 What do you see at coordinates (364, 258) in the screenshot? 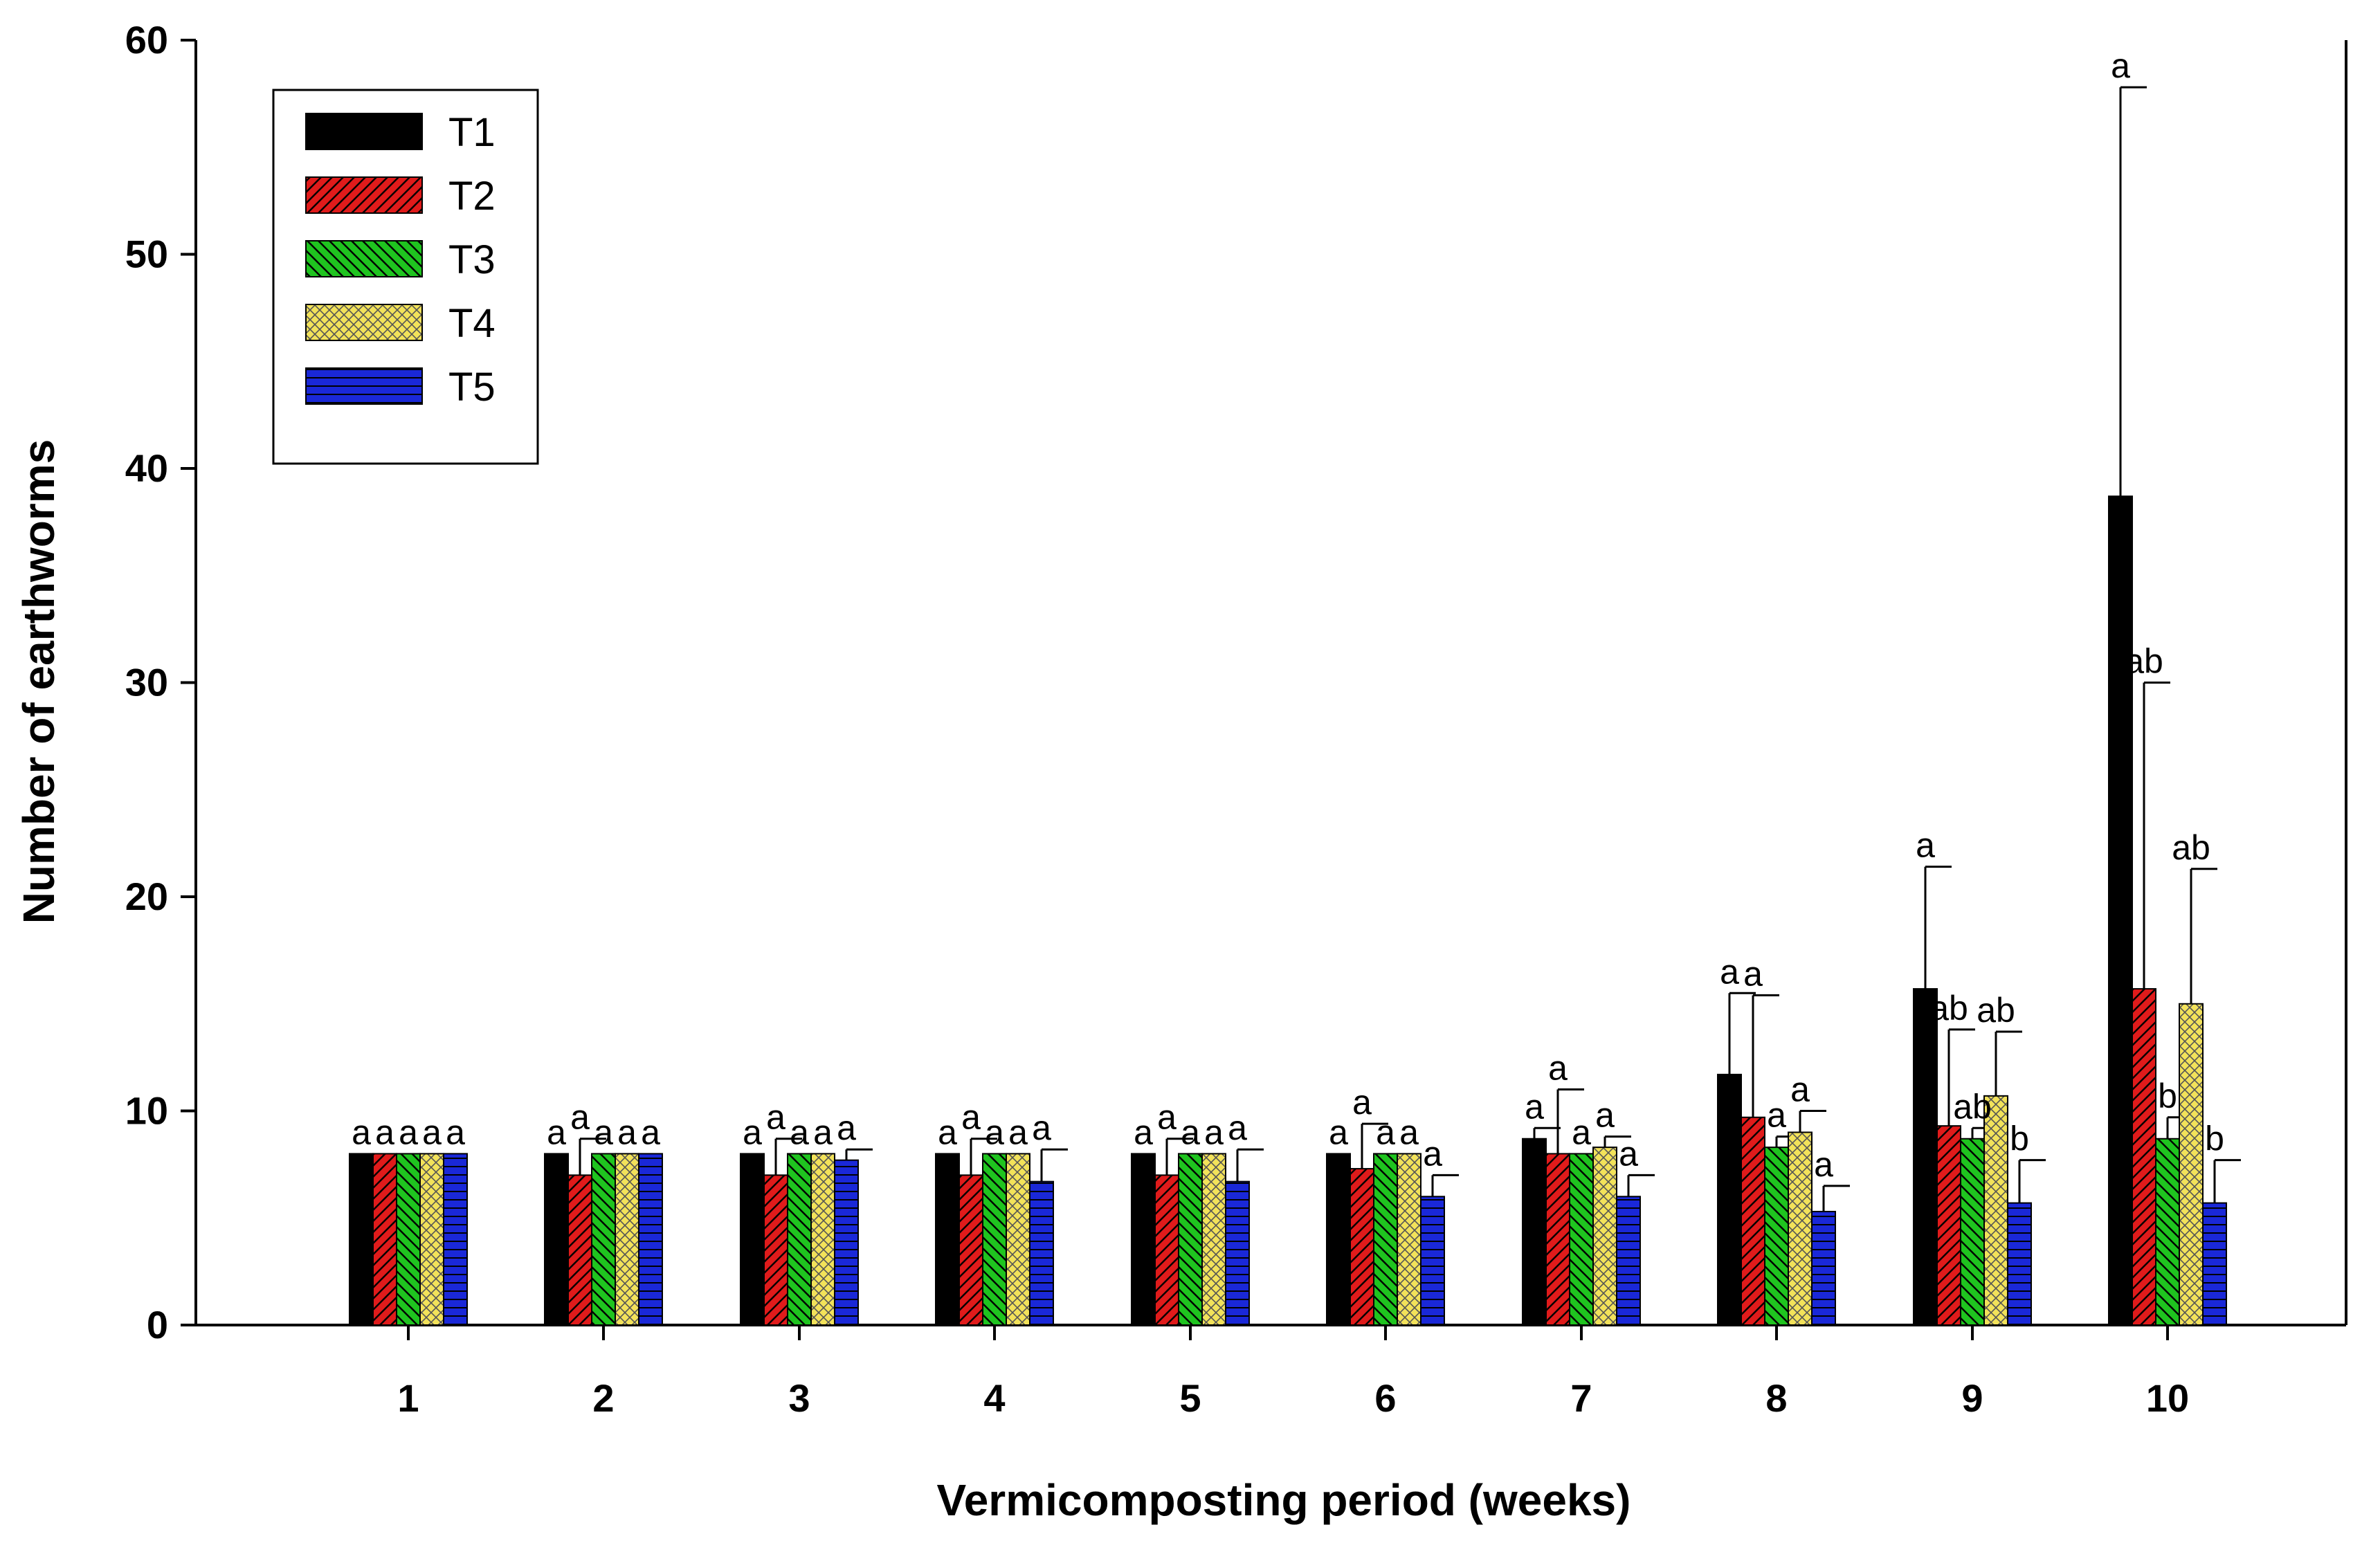
I see `legend-swatch-t3` at bounding box center [364, 258].